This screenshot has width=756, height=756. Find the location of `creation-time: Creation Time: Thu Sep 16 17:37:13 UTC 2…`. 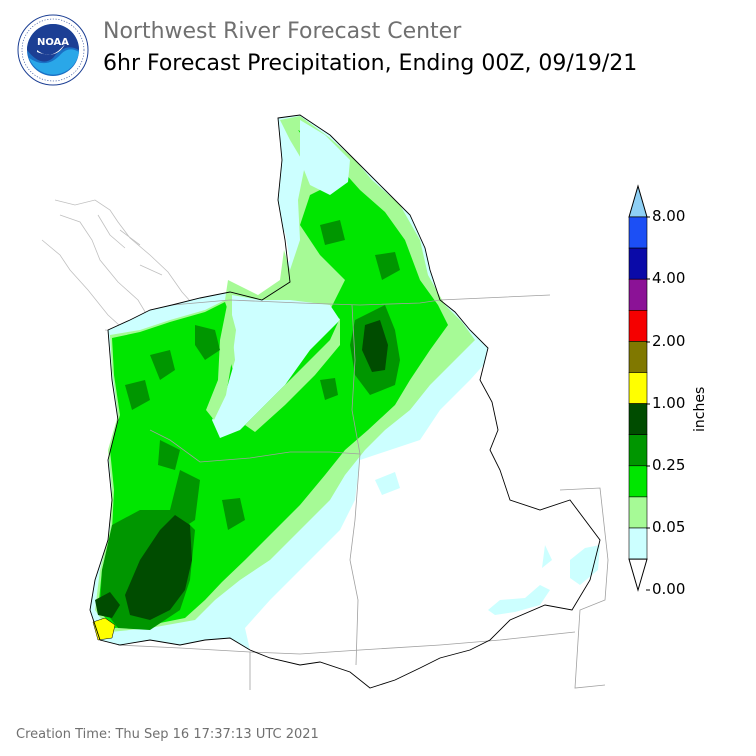

creation-time: Creation Time: Thu Sep 16 17:37:13 UTC 2… is located at coordinates (167, 734).